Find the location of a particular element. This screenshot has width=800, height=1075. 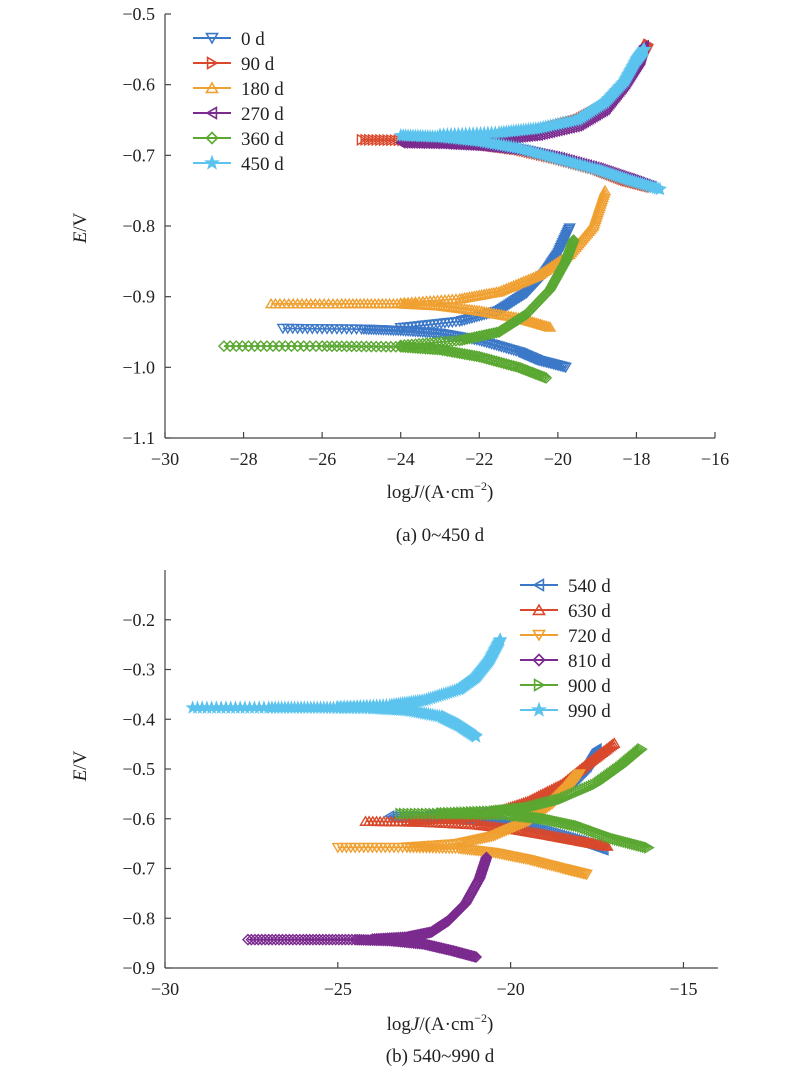

legend-label: 90 d is located at coordinates (258, 64).